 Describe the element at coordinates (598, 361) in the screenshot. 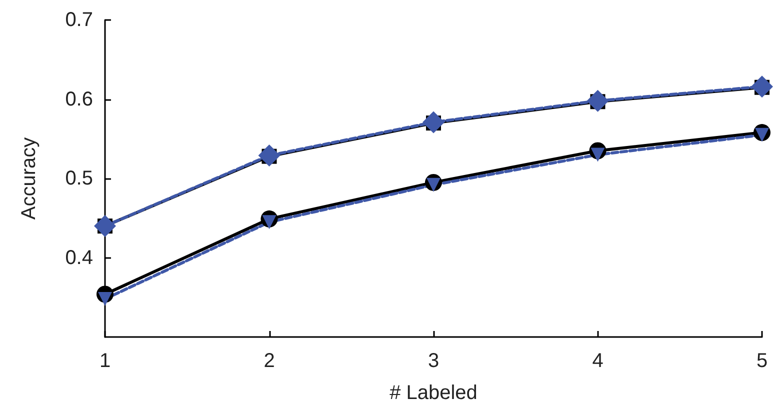

I see `x-tick-label: 4` at that location.